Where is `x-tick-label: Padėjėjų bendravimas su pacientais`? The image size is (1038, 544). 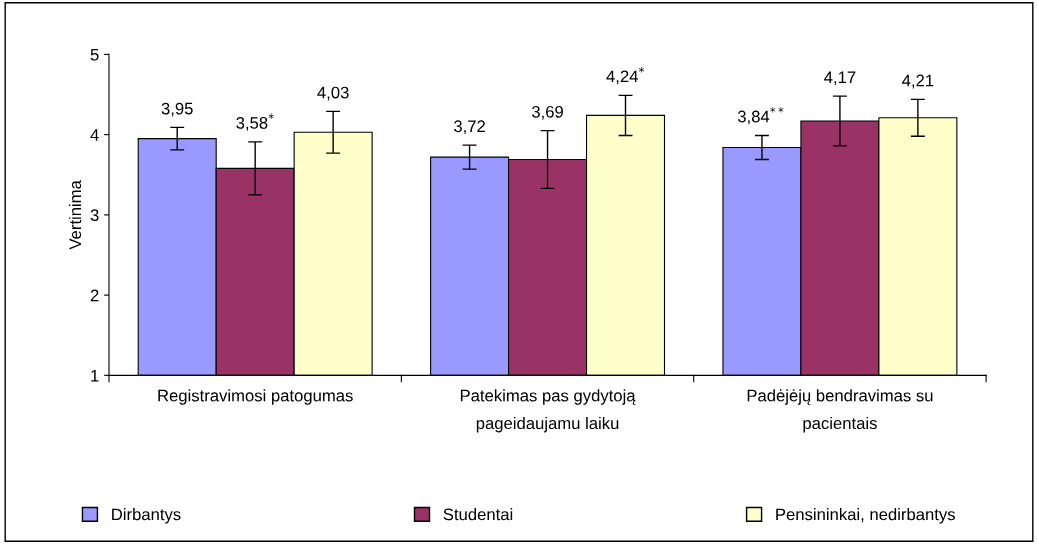
x-tick-label: Padėjėjų bendravimas su pacientais is located at coordinates (840, 411).